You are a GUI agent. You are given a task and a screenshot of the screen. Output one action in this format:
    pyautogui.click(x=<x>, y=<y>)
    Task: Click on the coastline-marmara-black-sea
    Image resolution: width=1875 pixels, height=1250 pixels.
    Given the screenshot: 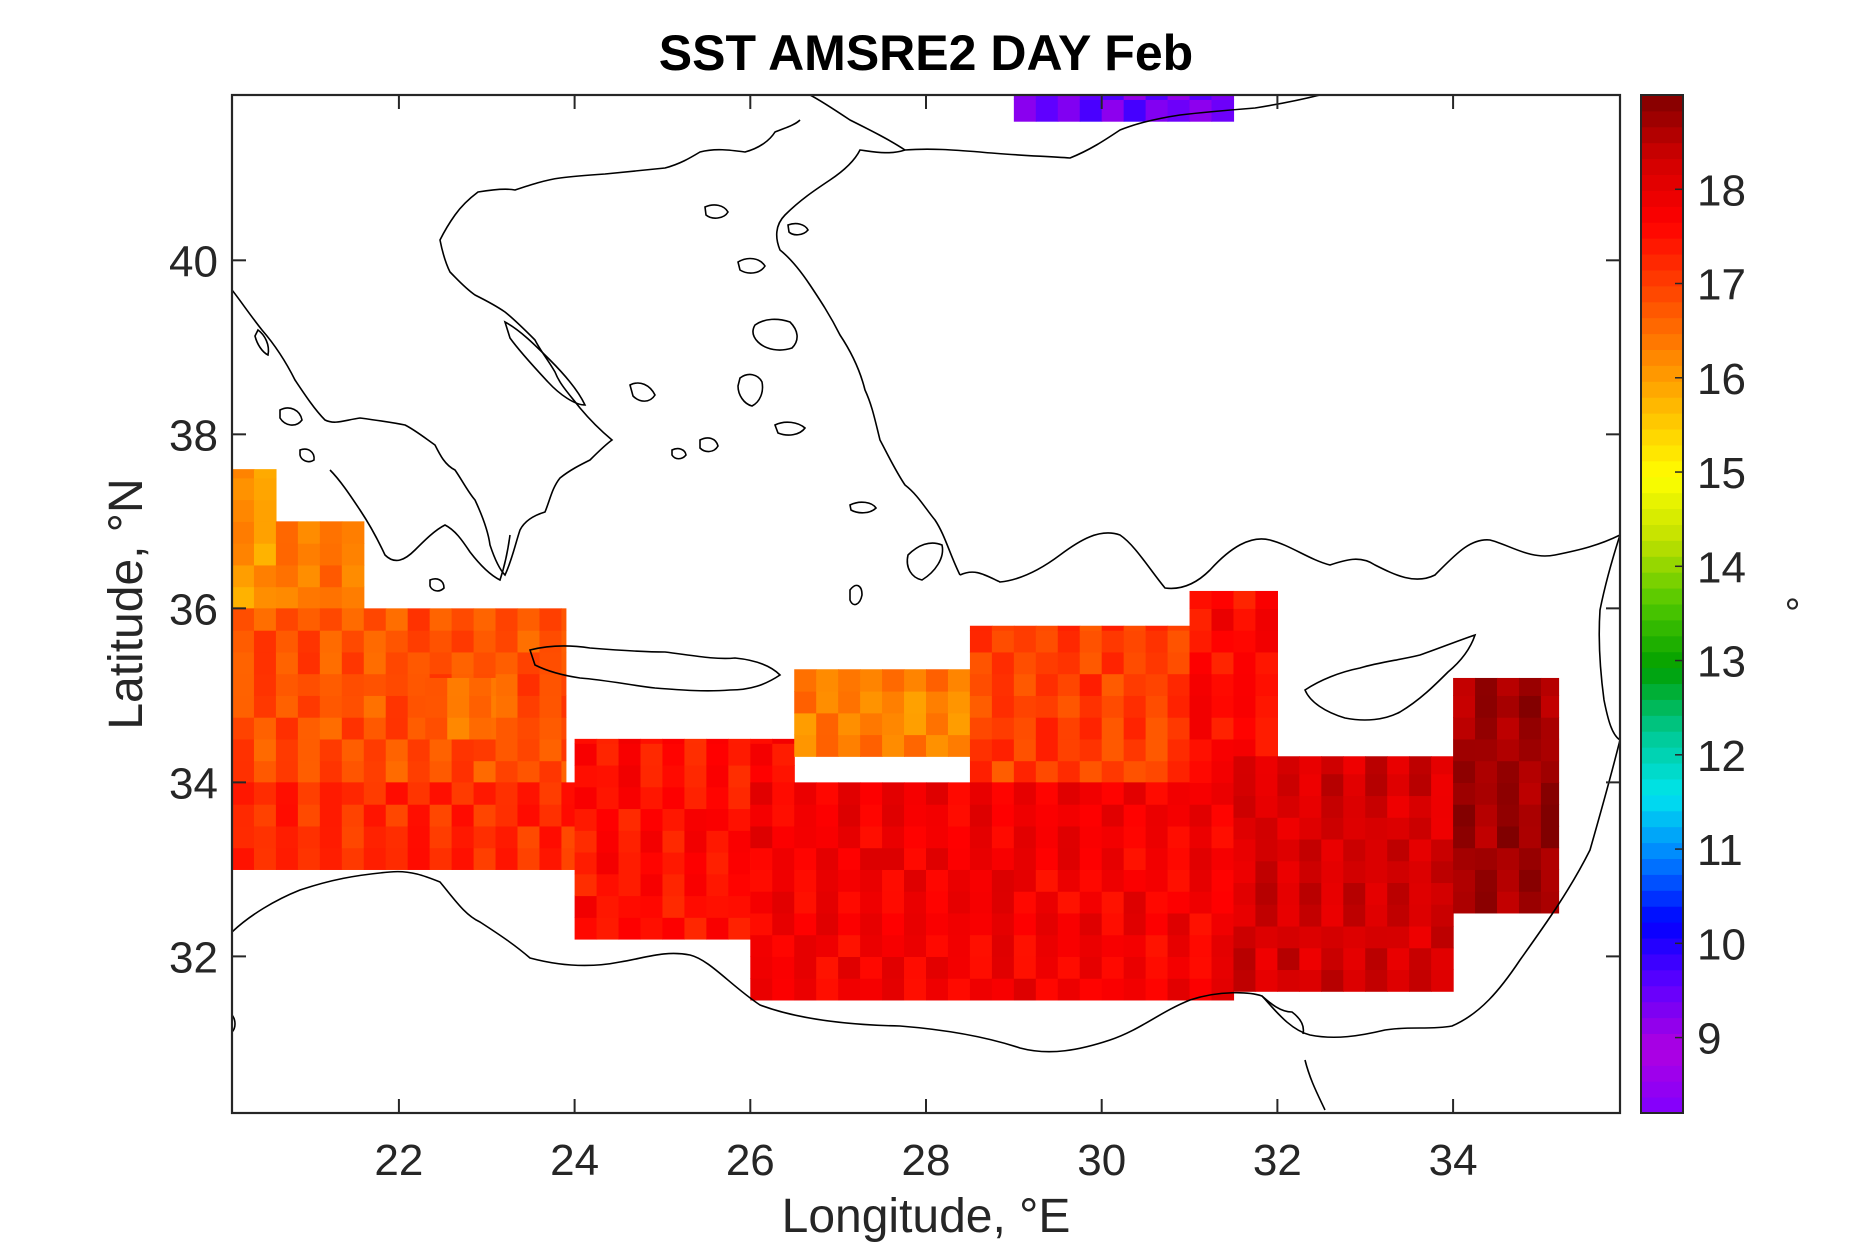 What is the action you would take?
    pyautogui.click(x=1112, y=127)
    